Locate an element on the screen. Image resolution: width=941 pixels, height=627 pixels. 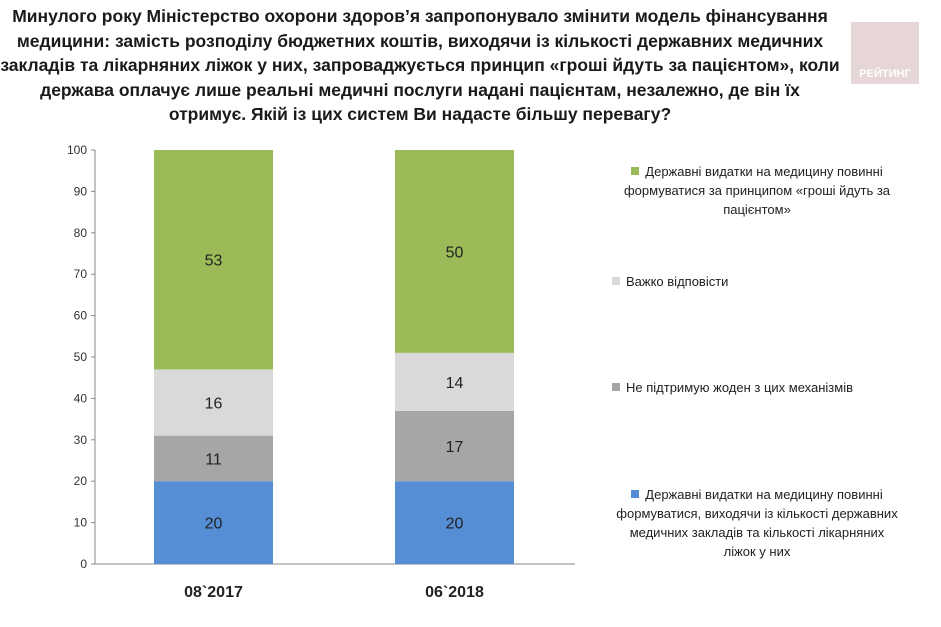
legend-label: Не підтримую жоден з цих механізмів is located at coordinates (739, 387).